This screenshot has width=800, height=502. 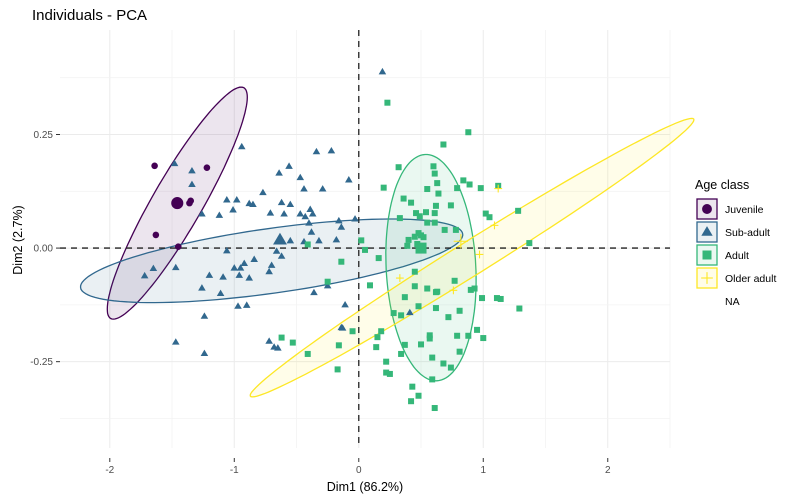 I want to click on ellipse-sub-adult, so click(x=271, y=261).